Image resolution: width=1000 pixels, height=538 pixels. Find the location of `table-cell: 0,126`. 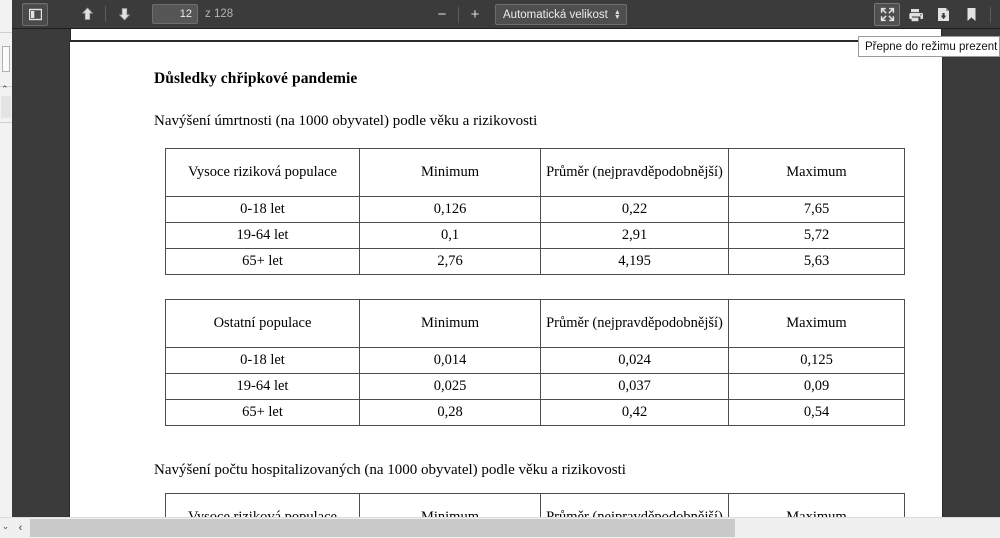

table-cell: 0,126 is located at coordinates (450, 209).